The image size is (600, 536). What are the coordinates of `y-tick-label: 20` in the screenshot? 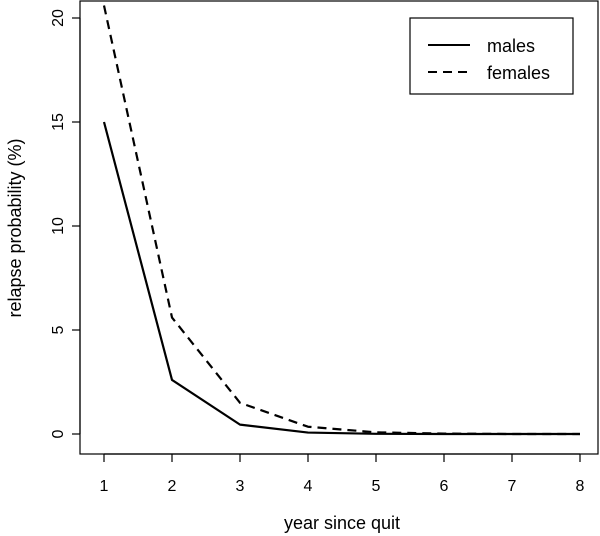 It's located at (58, 18).